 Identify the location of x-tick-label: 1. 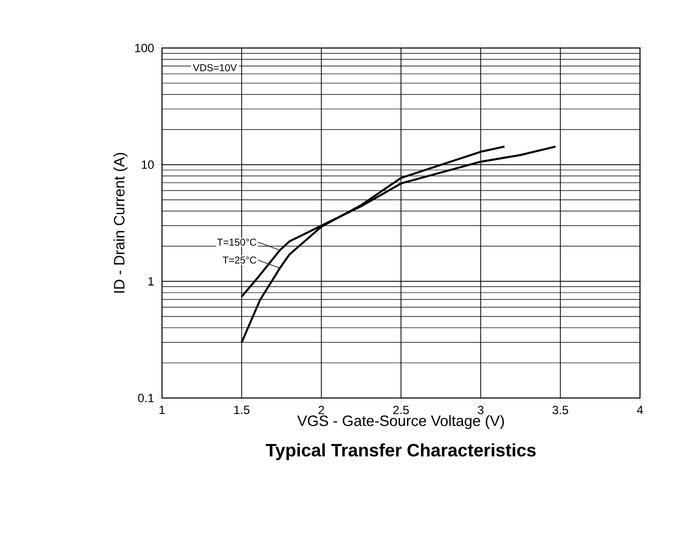
(162, 410).